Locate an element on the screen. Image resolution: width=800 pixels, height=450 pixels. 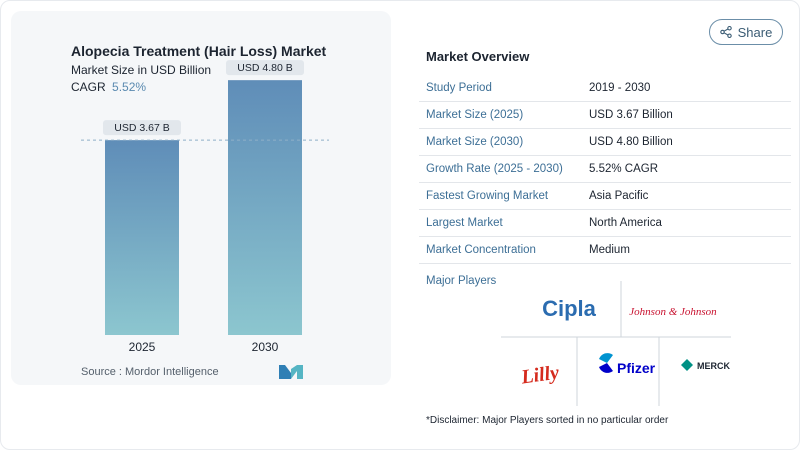
overview-row: Largest Market North America is located at coordinates (605, 223).